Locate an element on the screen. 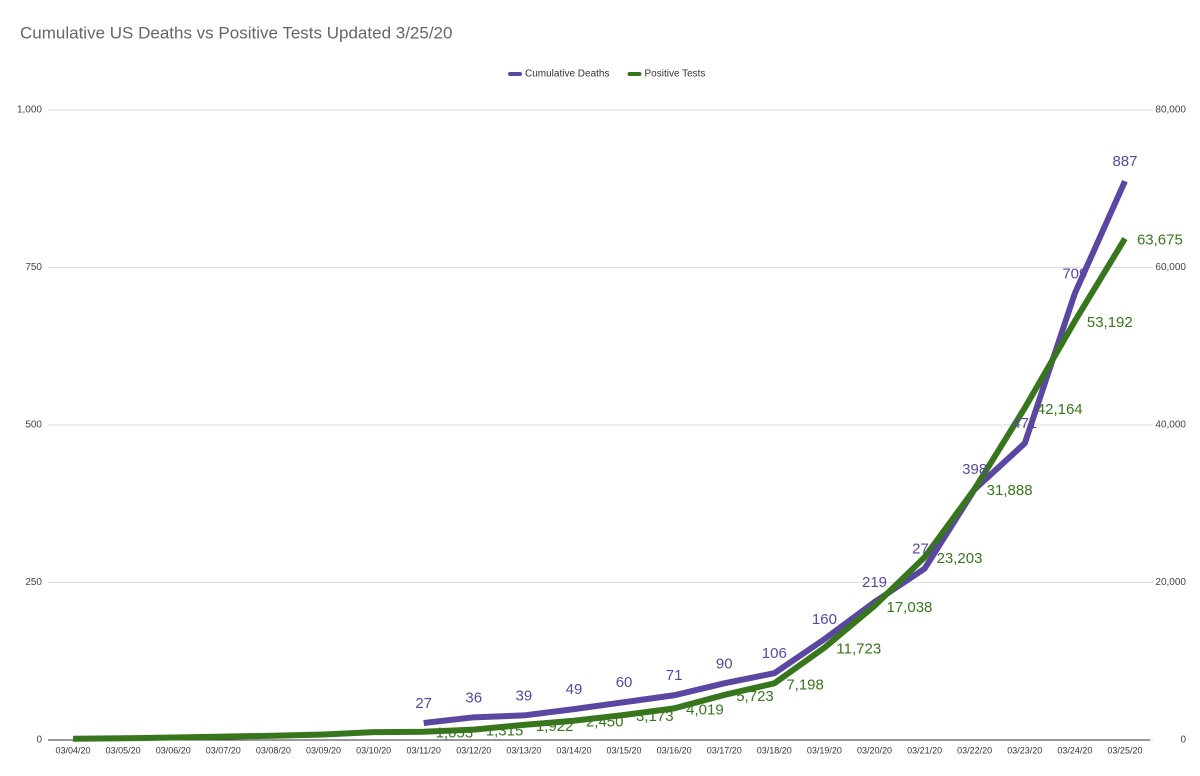 This screenshot has height=776, width=1200. legend-label: Positive Tests is located at coordinates (674, 74).